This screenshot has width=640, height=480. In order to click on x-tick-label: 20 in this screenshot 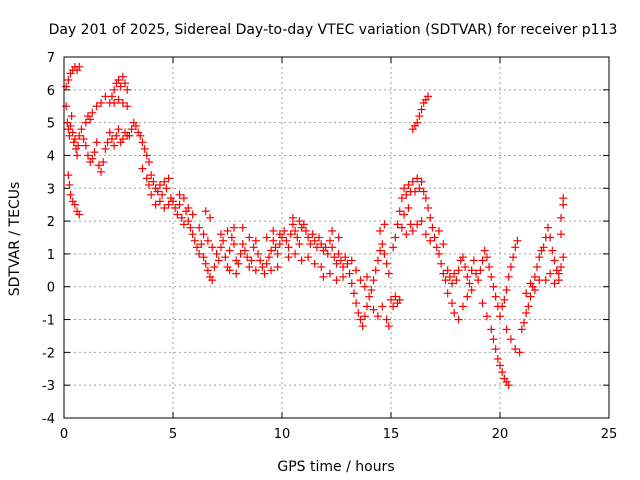, I will do `click(500, 434)`.